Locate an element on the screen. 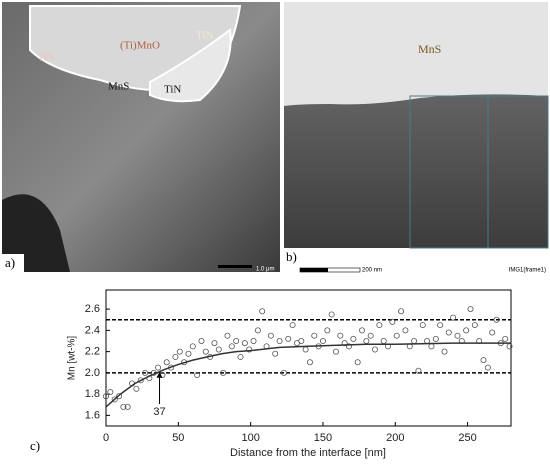 This screenshot has height=469, width=550. image-label: (Ti)MnO is located at coordinates (140, 46).